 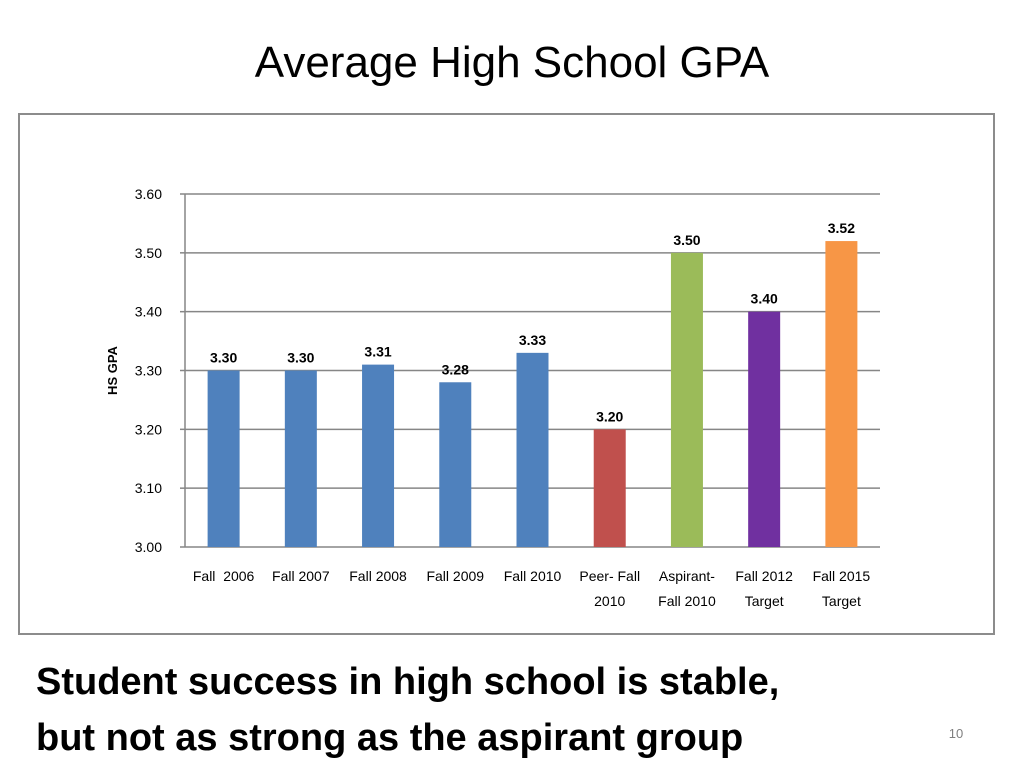 I want to click on x-category-label: Fall 2006, so click(x=224, y=576).